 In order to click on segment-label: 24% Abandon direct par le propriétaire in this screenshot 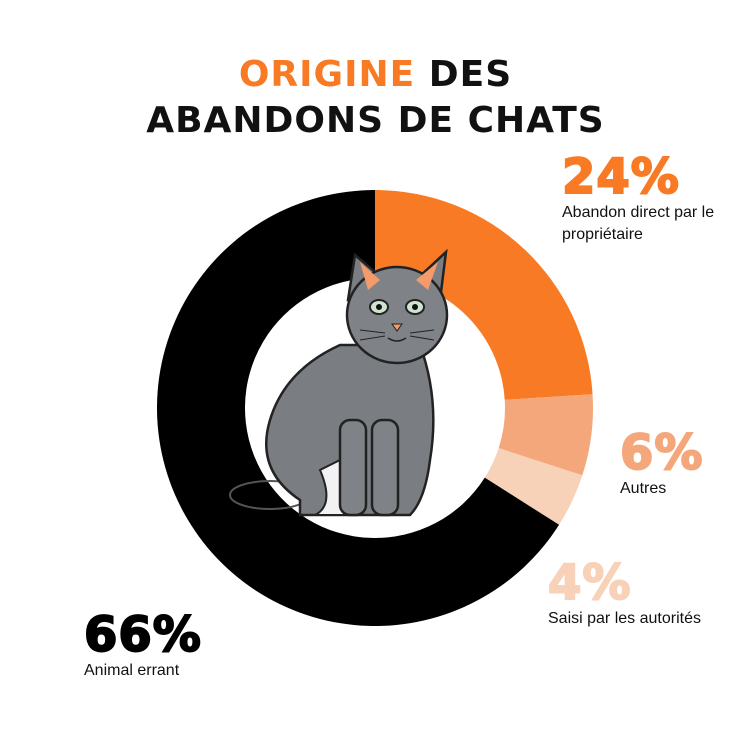, I will do `click(649, 197)`.